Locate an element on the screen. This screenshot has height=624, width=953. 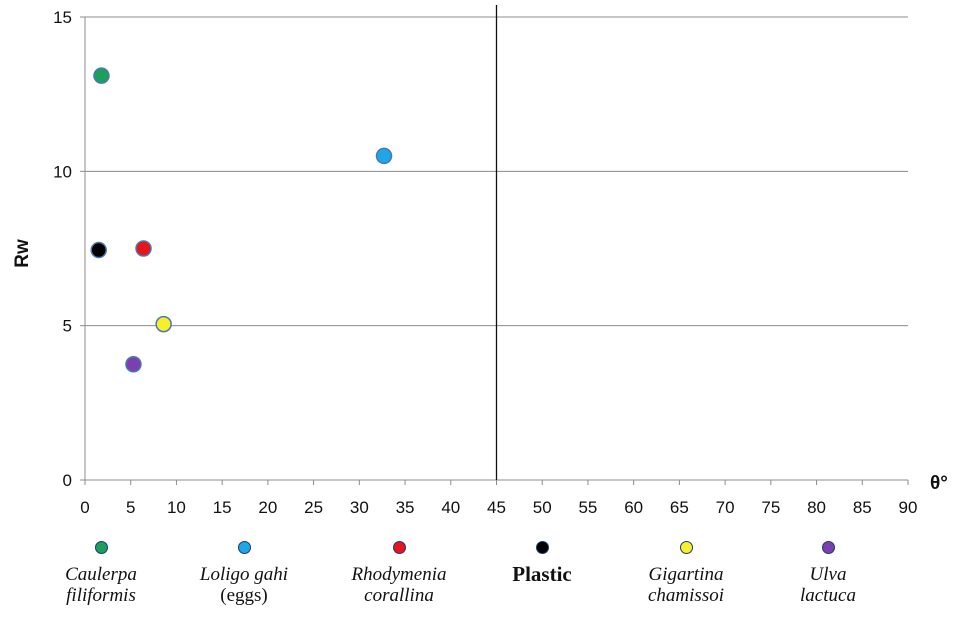
legend-label-line: Plastic is located at coordinates (542, 574).